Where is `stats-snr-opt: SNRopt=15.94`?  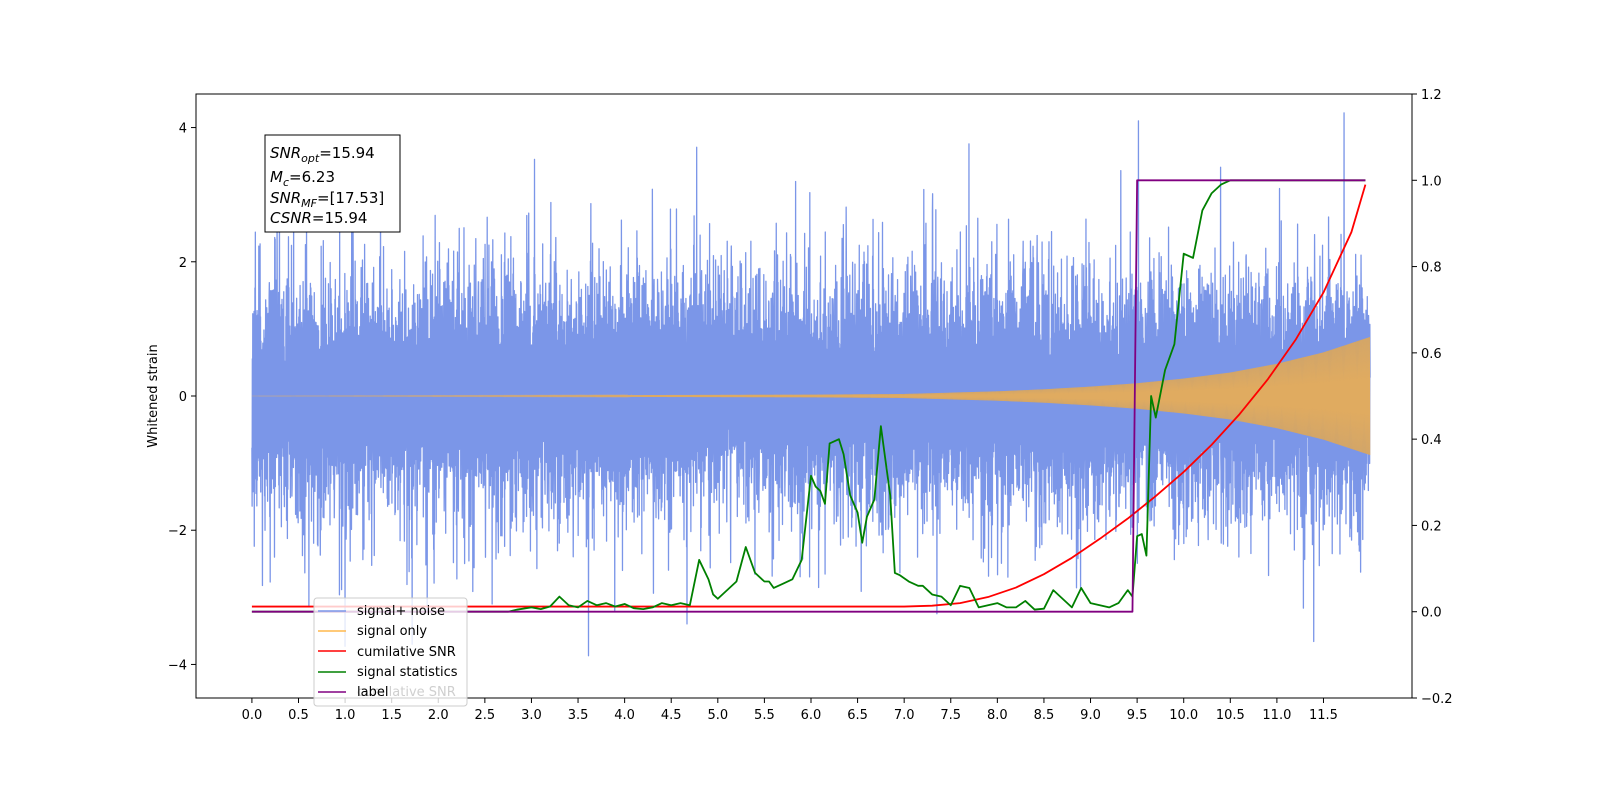 stats-snr-opt: SNRopt=15.94 is located at coordinates (322, 154).